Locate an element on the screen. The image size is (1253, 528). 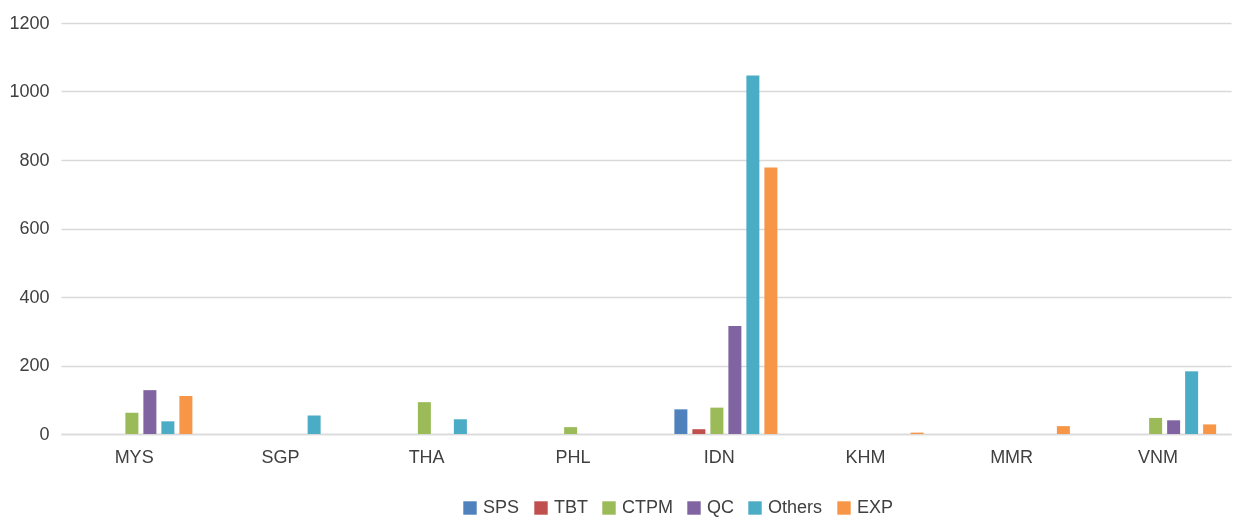
x-tick-label: VNM is located at coordinates (1157, 456).